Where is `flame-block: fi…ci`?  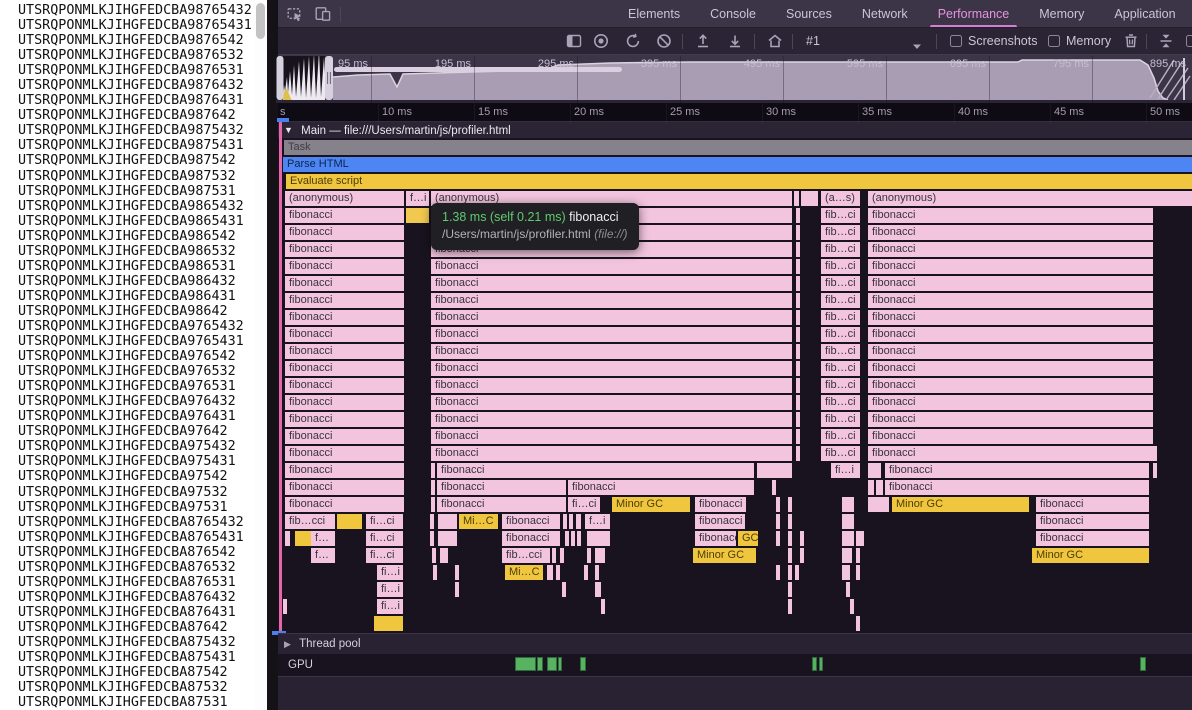
flame-block: fi…ci is located at coordinates (384, 538).